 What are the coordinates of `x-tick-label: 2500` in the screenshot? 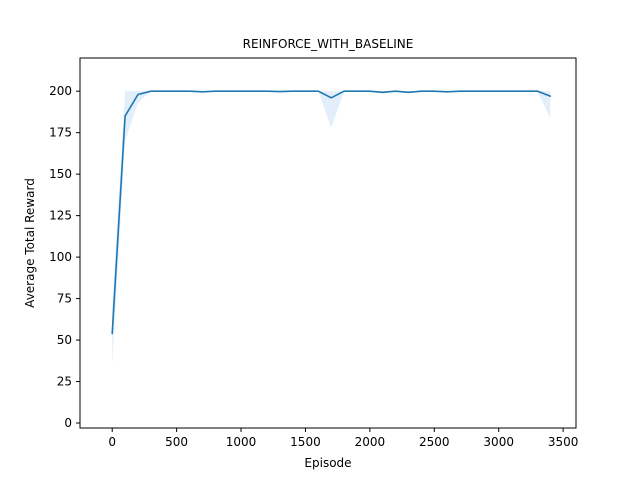 It's located at (434, 442).